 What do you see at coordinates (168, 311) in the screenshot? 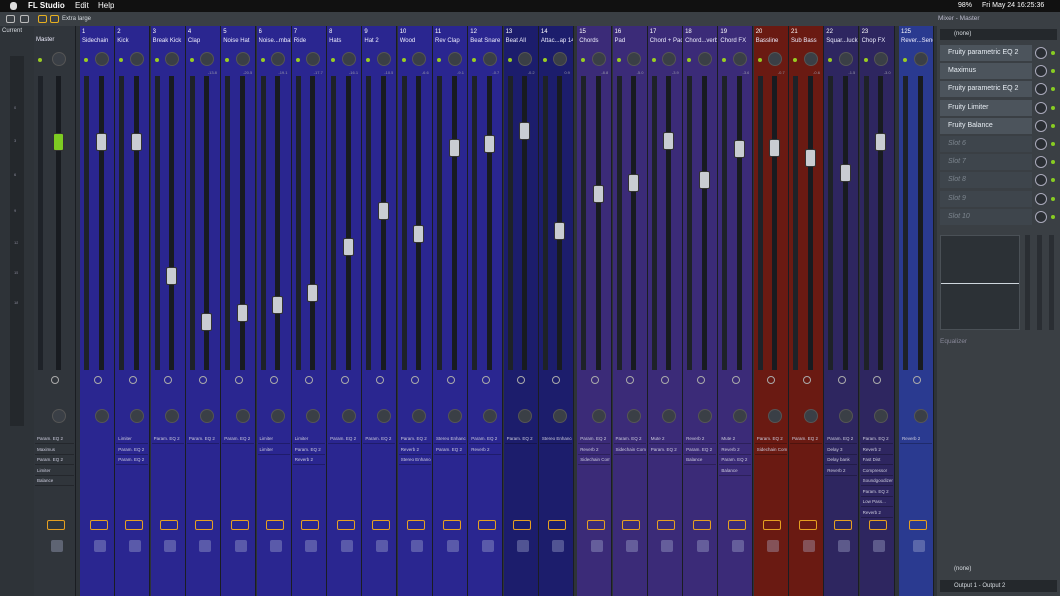
I see `mixer-track: 3 Break Kick Param. EQ 2` at bounding box center [168, 311].